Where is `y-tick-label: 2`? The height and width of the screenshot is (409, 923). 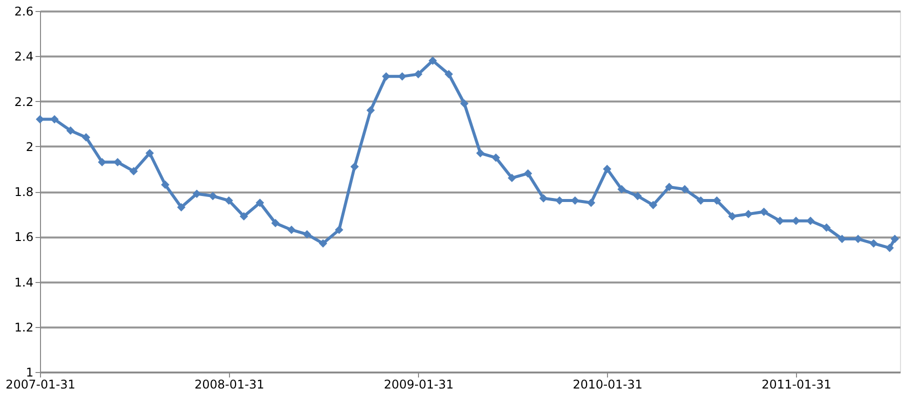 y-tick-label: 2 is located at coordinates (30, 147).